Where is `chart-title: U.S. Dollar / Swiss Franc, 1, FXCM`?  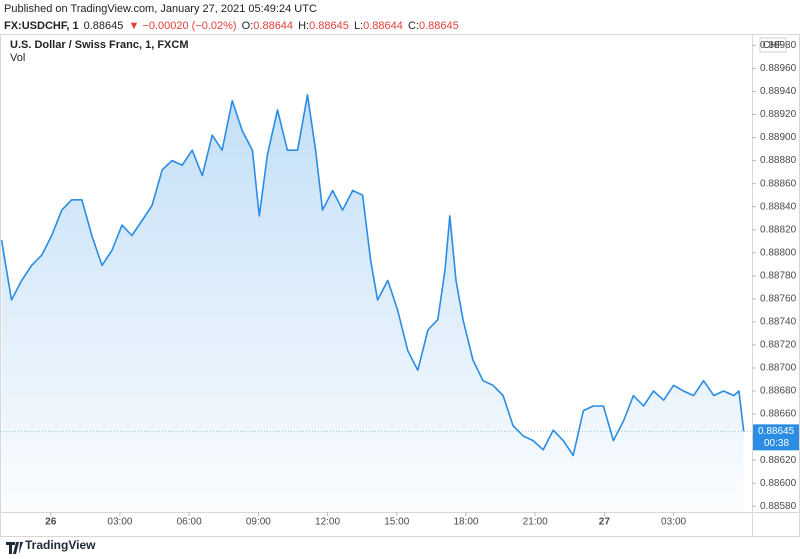 chart-title: U.S. Dollar / Swiss Franc, 1, FXCM is located at coordinates (99, 45).